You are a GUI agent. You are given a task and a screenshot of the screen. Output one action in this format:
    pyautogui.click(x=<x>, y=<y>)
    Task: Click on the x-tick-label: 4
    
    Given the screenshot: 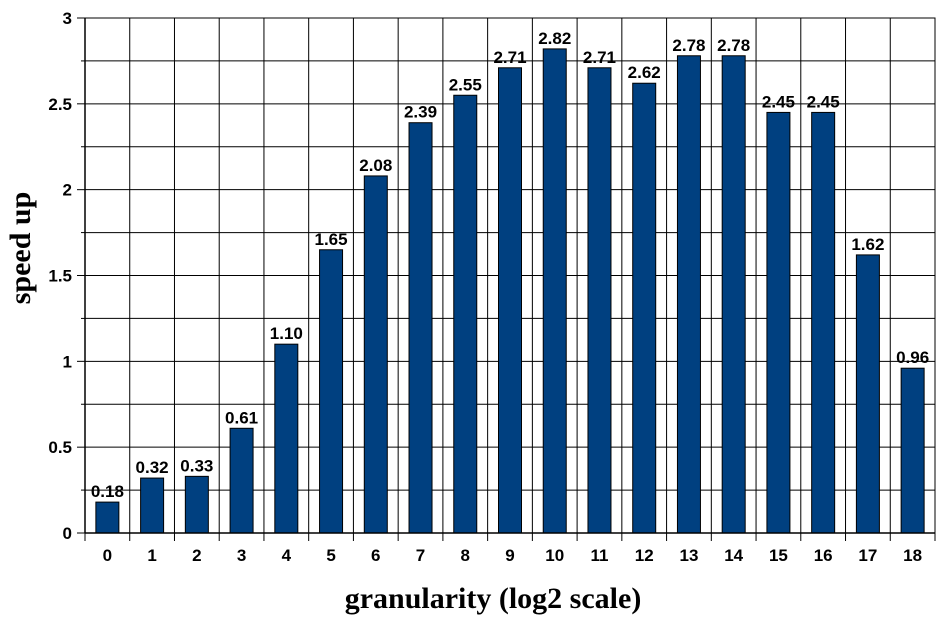 What is the action you would take?
    pyautogui.click(x=287, y=555)
    